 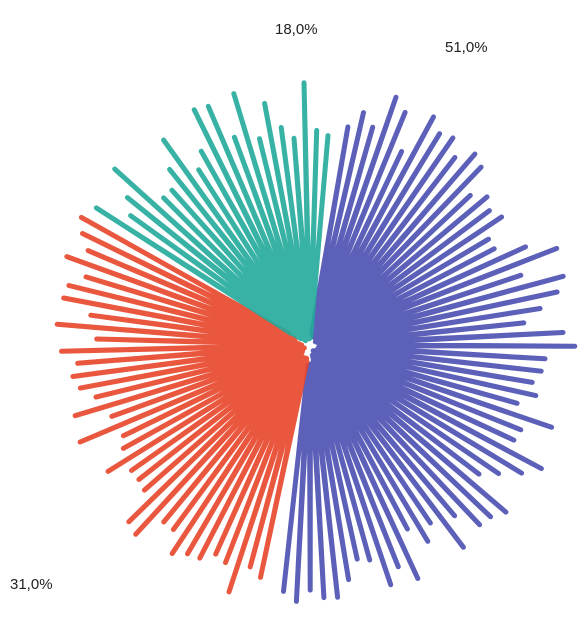 What do you see at coordinates (296, 29) in the screenshot?
I see `slice-label: 18,0%` at bounding box center [296, 29].